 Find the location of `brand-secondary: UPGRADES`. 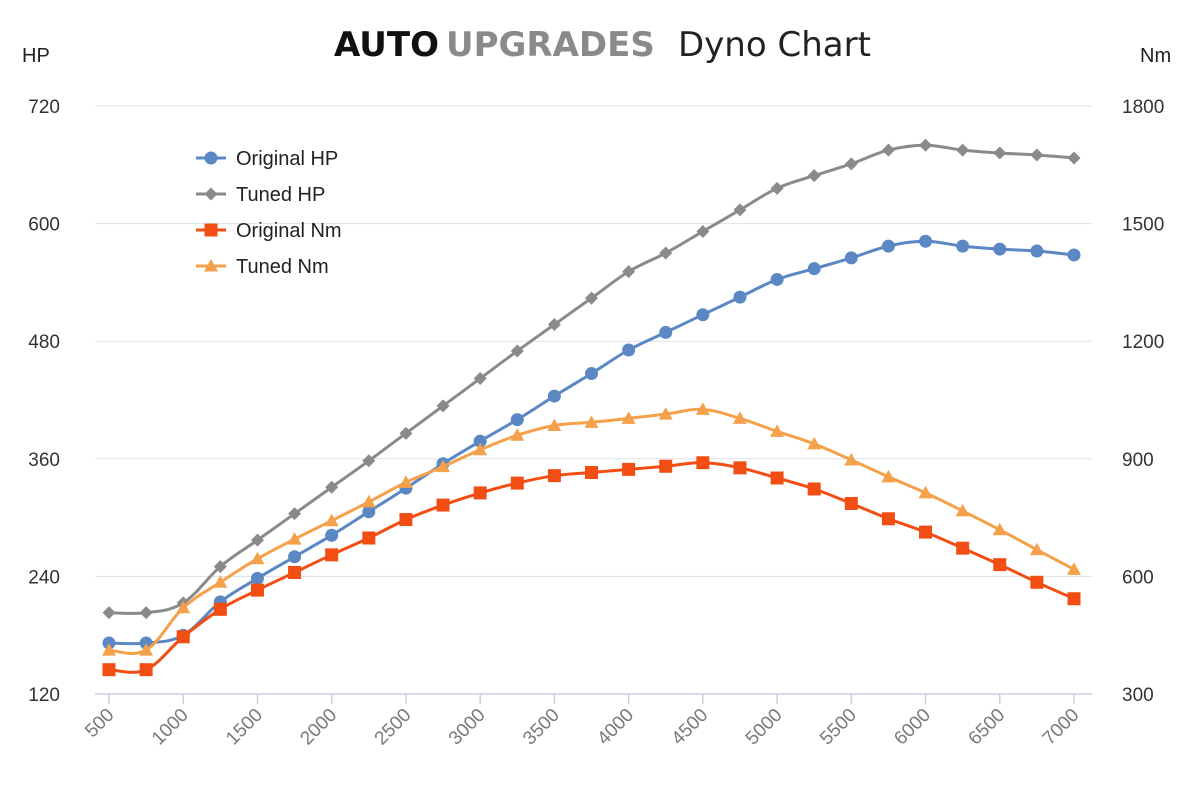

brand-secondary: UPGRADES is located at coordinates (550, 45).